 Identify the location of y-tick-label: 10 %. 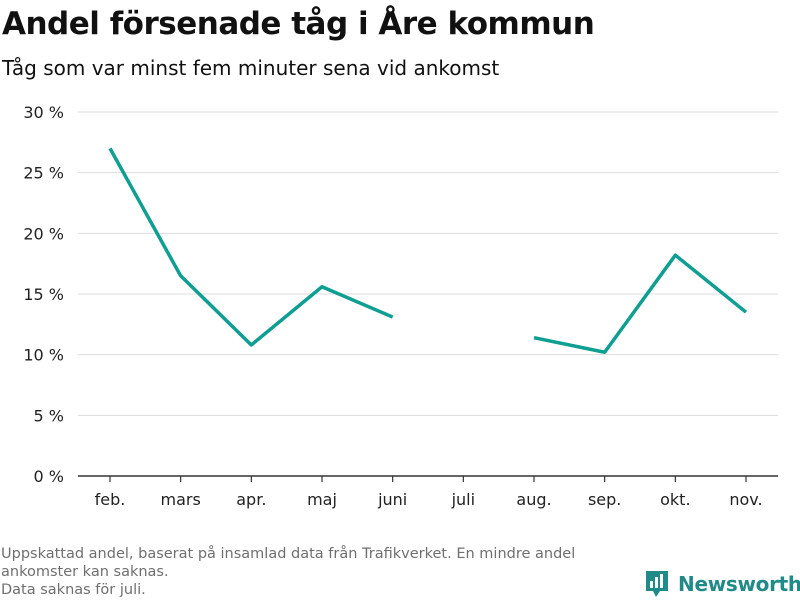
(43, 355).